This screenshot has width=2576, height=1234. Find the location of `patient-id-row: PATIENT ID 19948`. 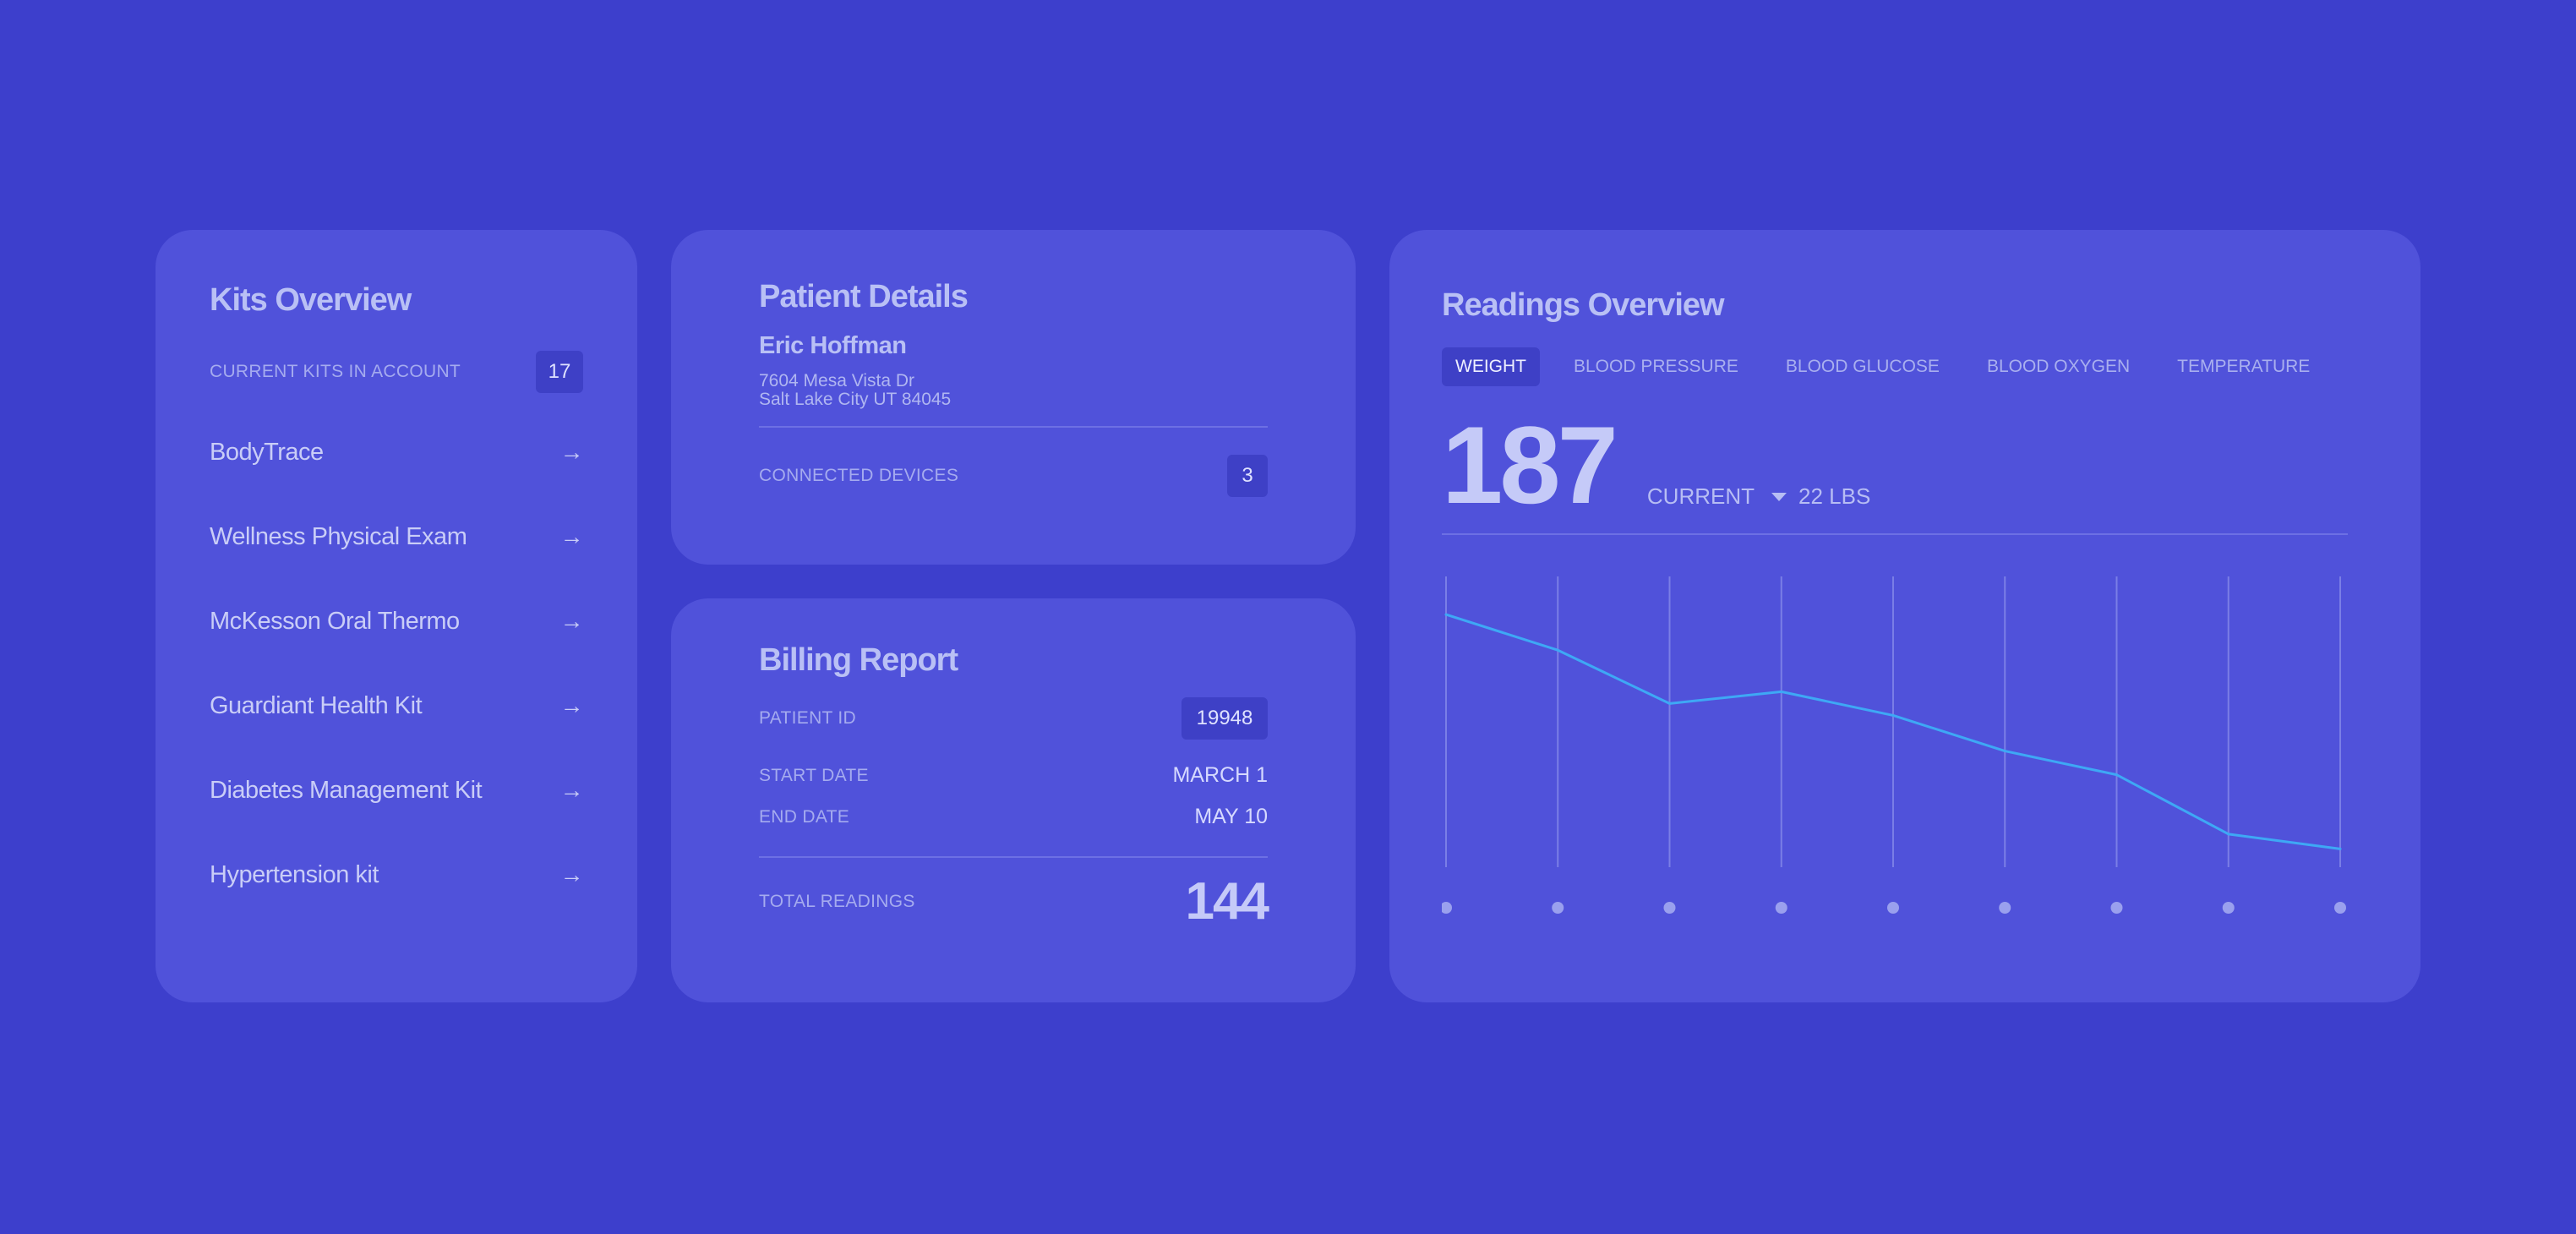

patient-id-row: PATIENT ID 19948 is located at coordinates (1013, 719).